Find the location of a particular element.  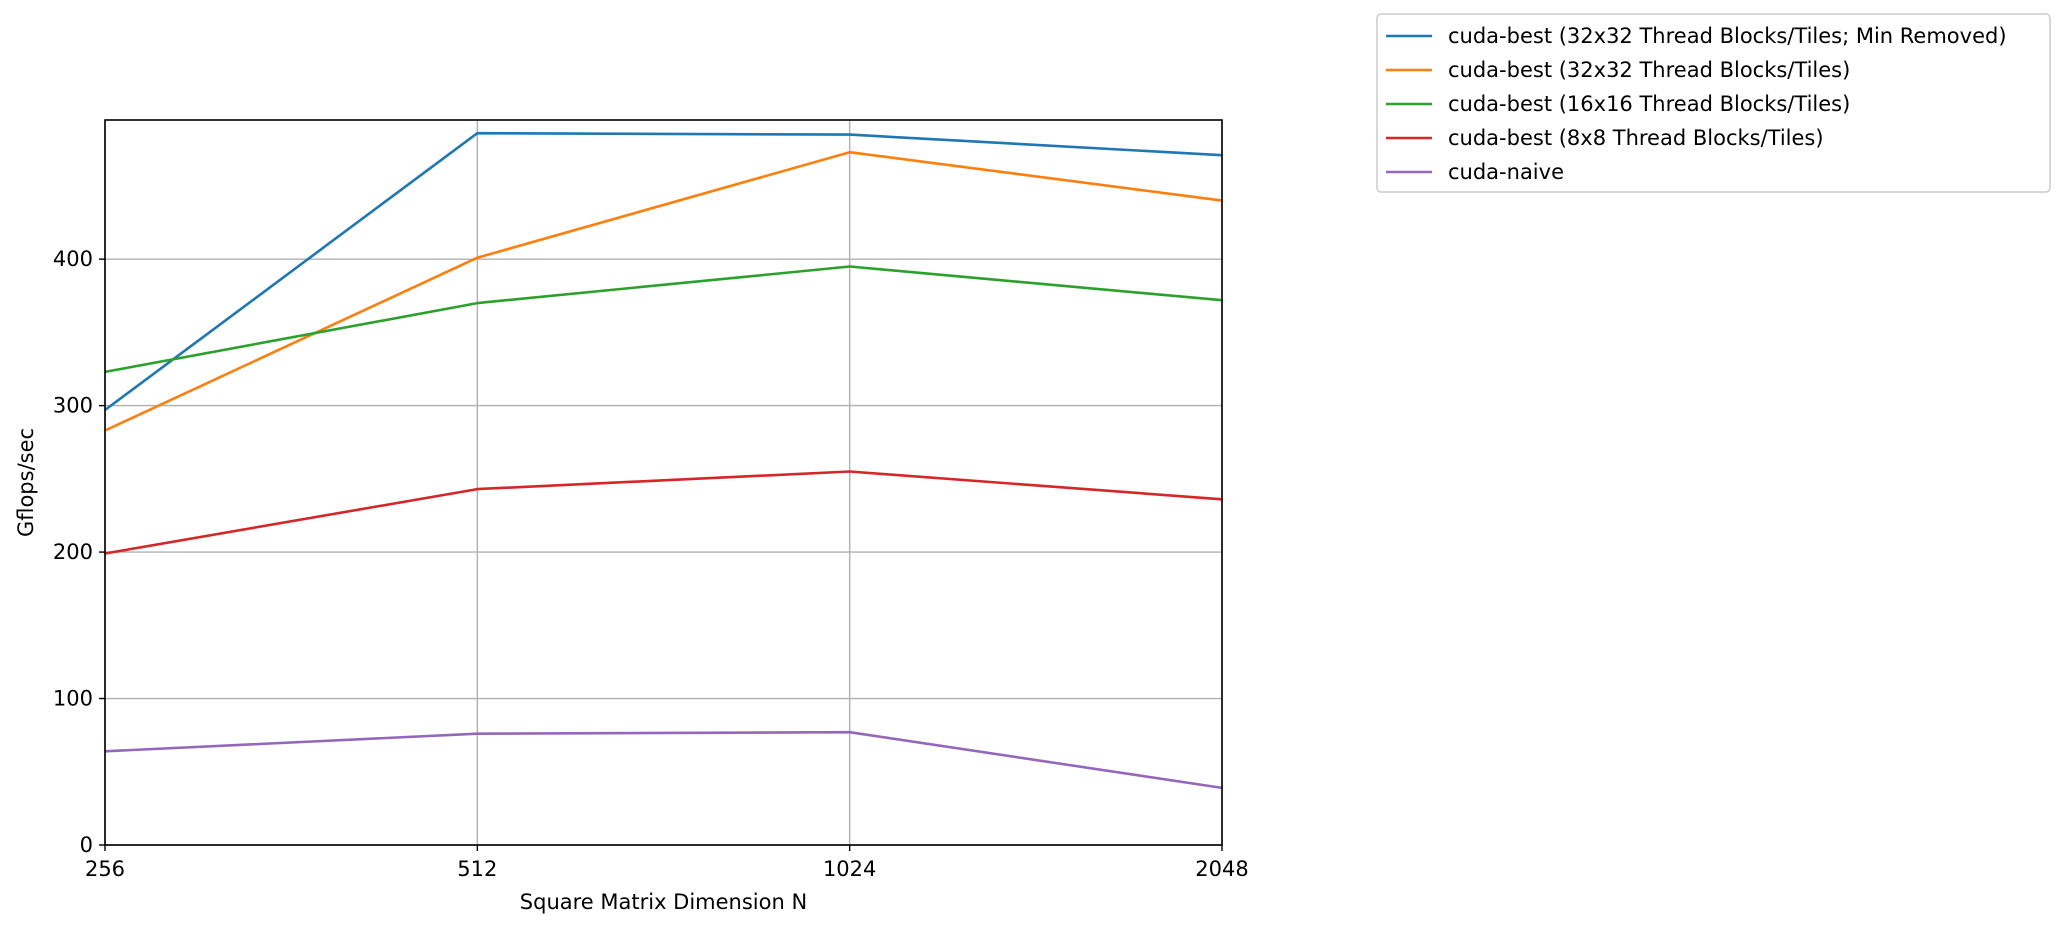

legend-box is located at coordinates (1713, 103).